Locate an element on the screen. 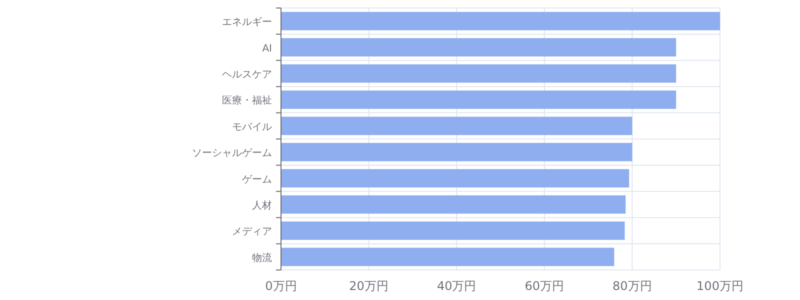 The width and height of the screenshot is (800, 300). y-tick-label: 物流 is located at coordinates (262, 258).